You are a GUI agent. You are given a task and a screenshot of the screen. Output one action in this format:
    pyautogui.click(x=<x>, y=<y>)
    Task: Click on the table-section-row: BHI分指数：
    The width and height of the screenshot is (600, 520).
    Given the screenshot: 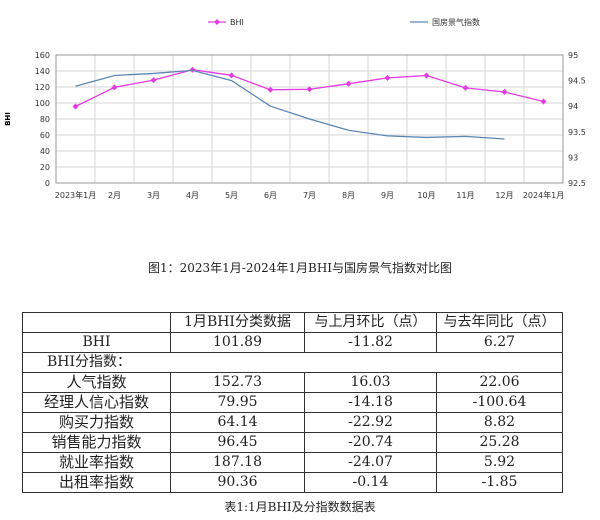 What is the action you would take?
    pyautogui.click(x=292, y=362)
    